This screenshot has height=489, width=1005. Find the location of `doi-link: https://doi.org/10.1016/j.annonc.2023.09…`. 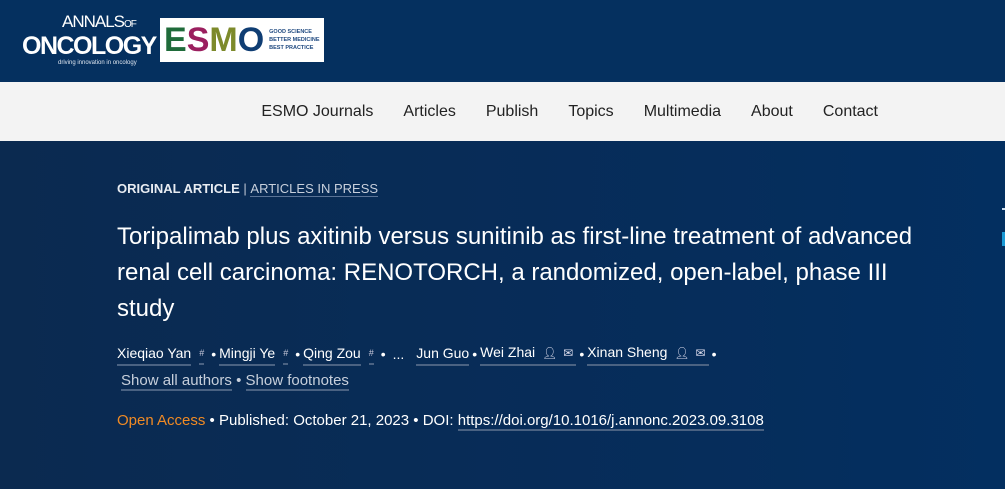

doi-link: https://doi.org/10.1016/j.annonc.2023.09… is located at coordinates (610, 421).